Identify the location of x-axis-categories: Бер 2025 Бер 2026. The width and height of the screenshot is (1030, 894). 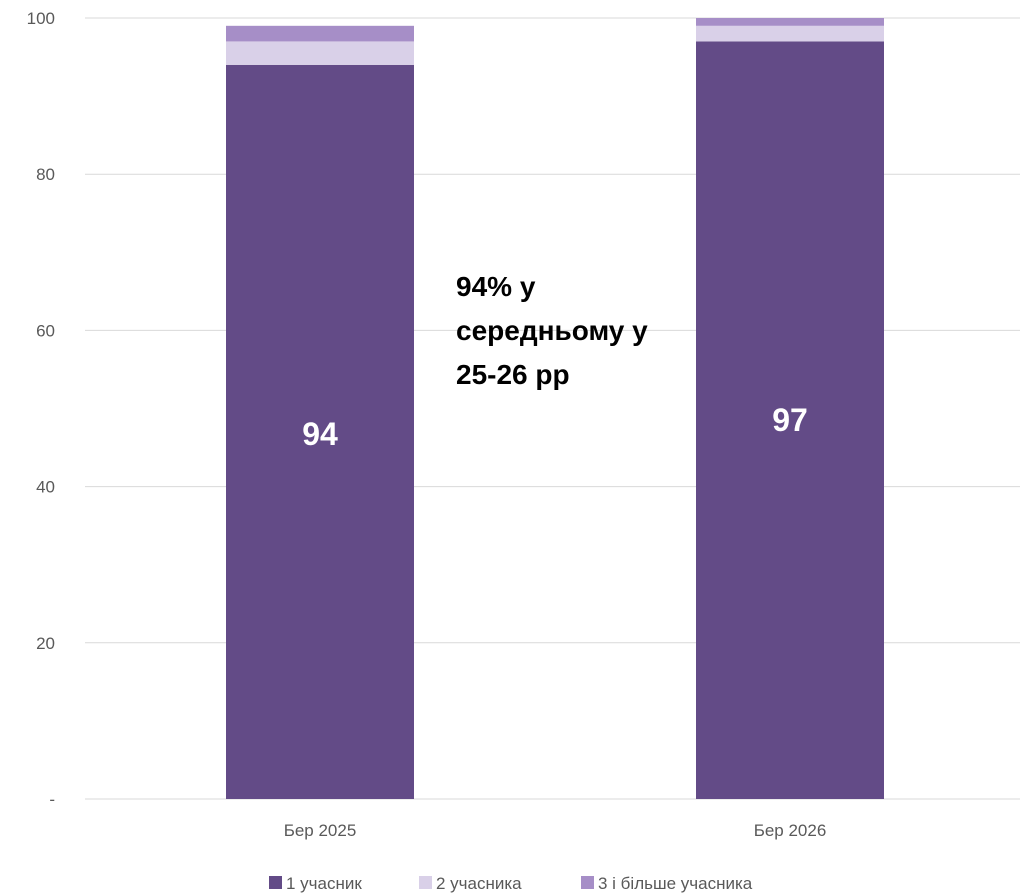
(555, 830).